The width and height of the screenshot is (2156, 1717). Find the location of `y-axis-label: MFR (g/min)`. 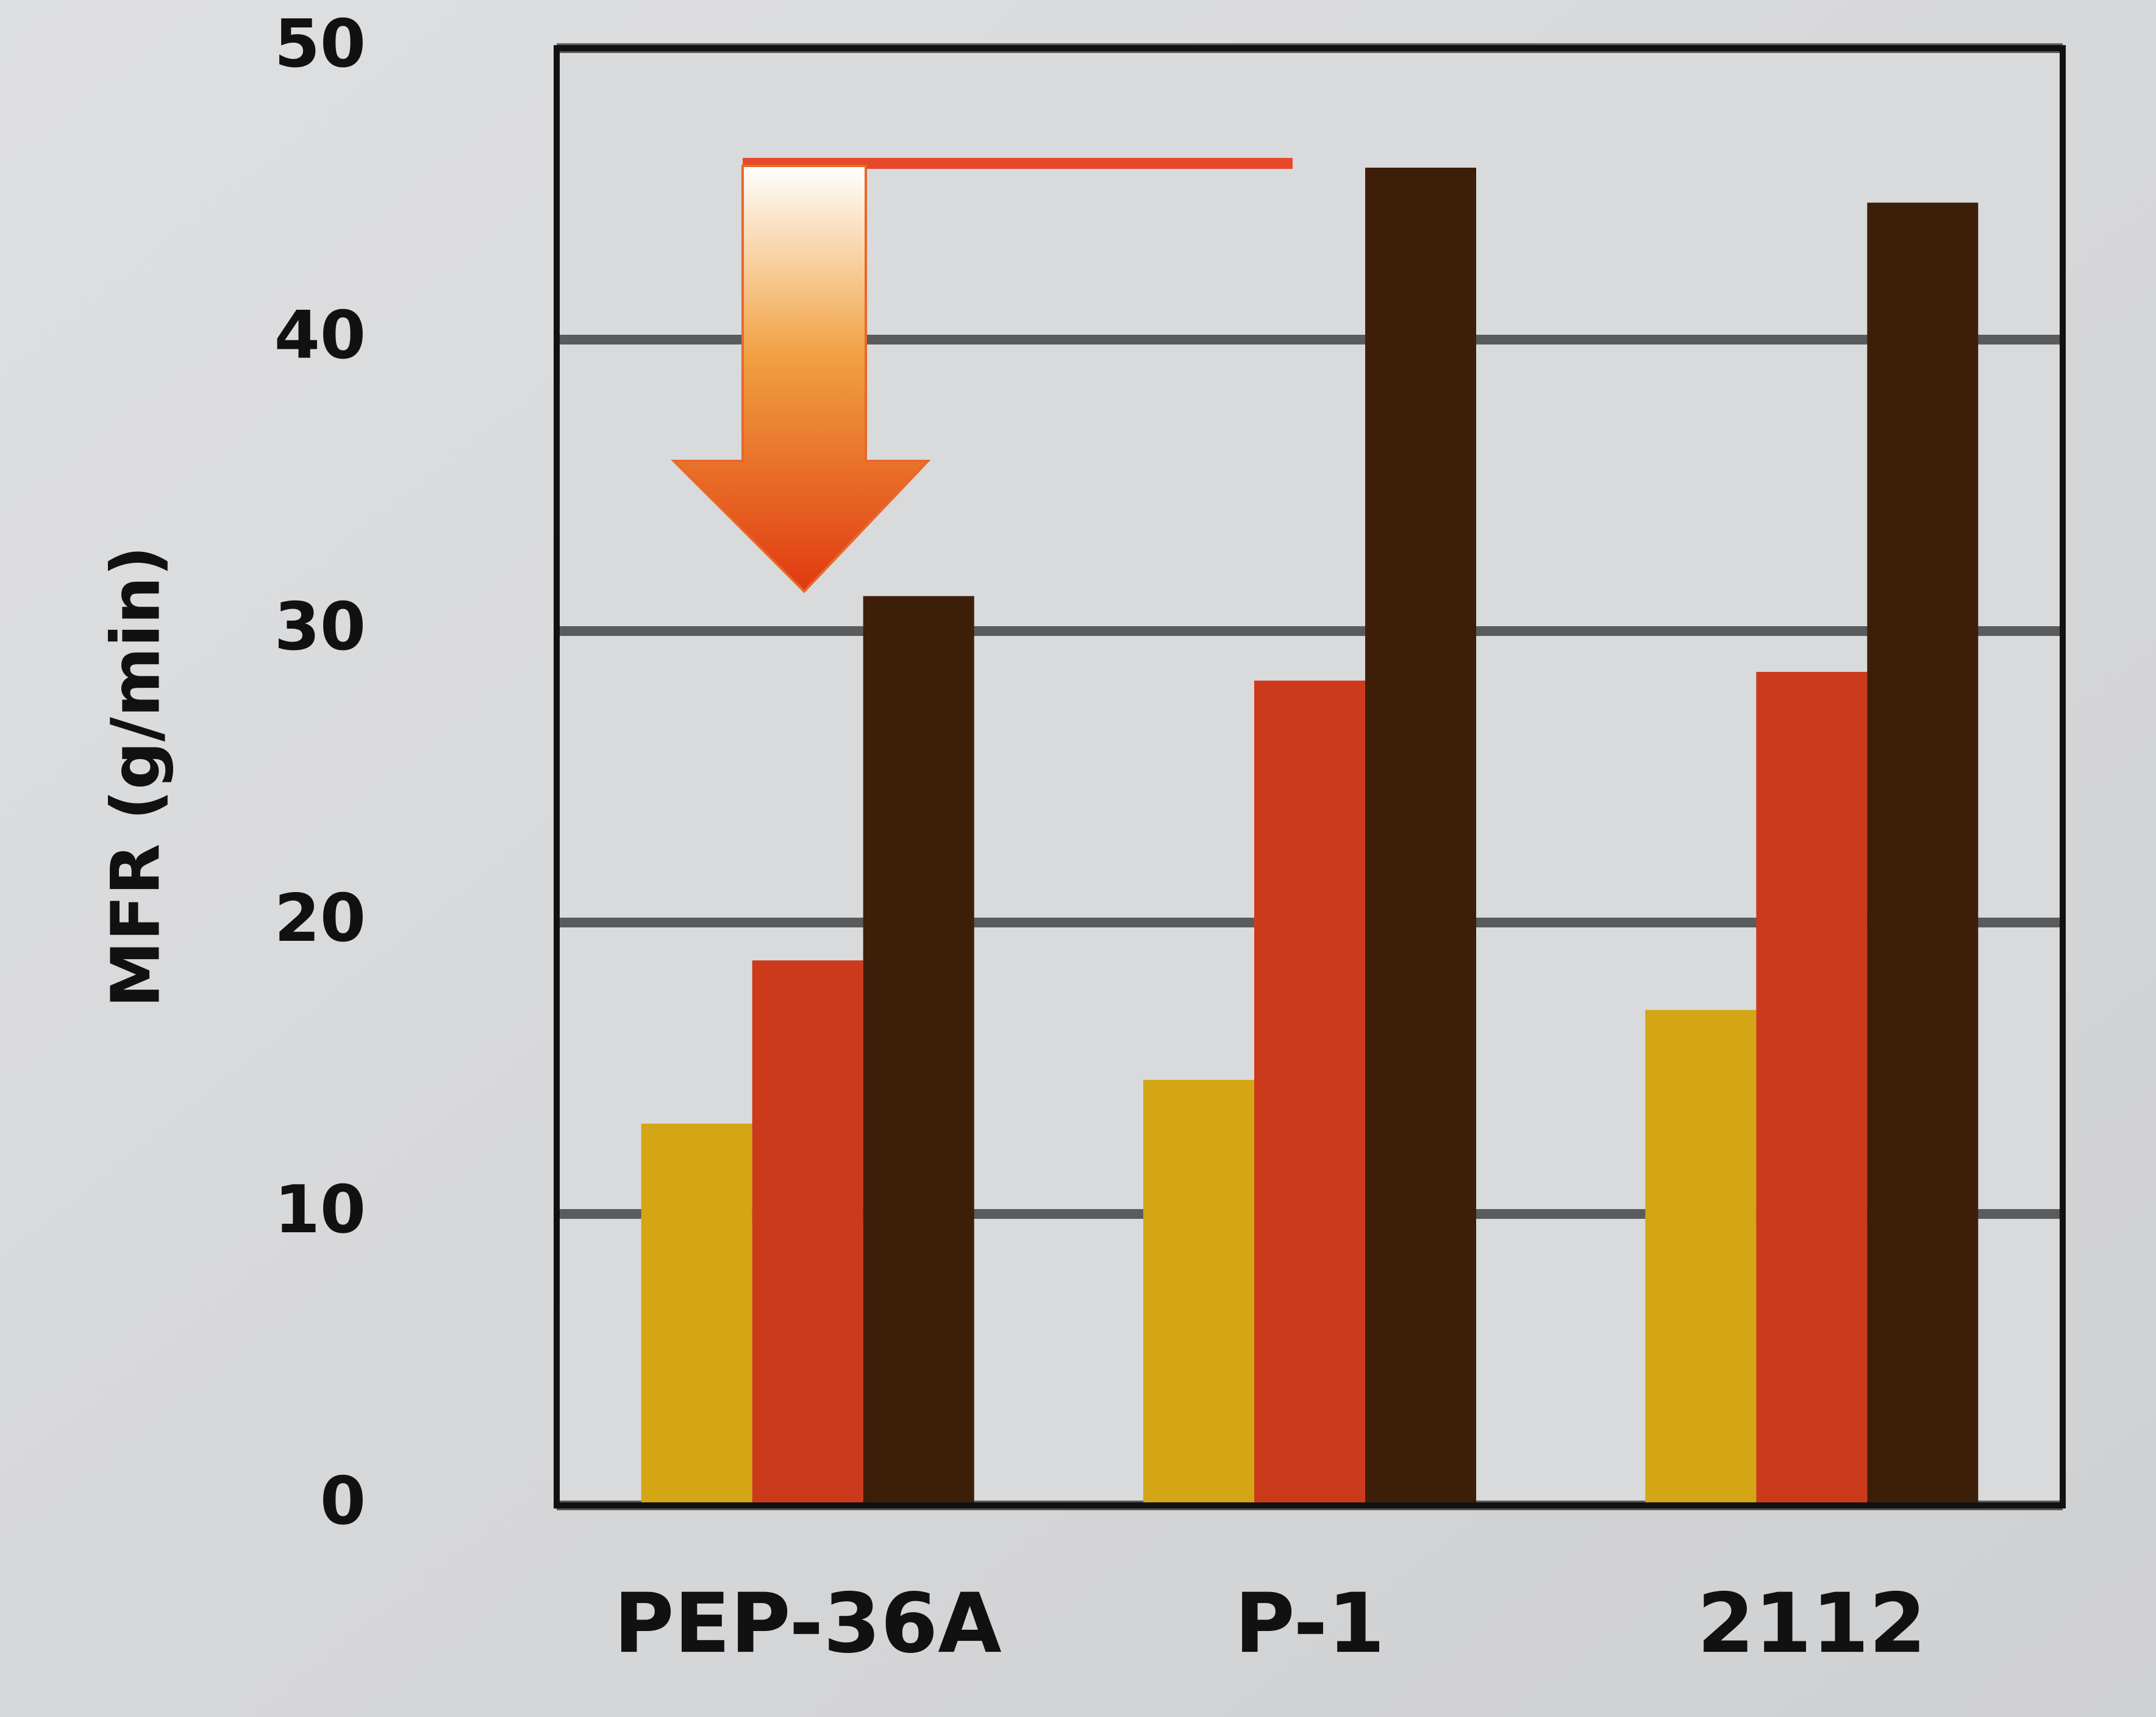

y-axis-label: MFR (g/min) is located at coordinates (135, 777).